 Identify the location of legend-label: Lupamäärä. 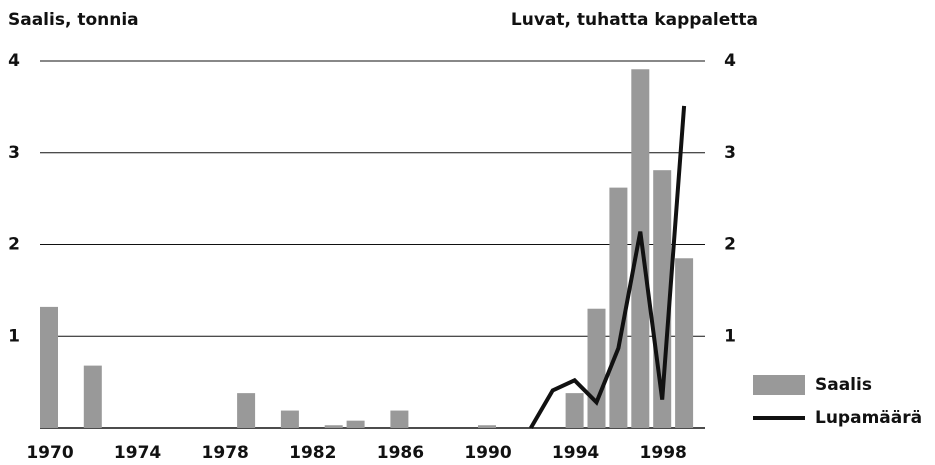
(868, 418).